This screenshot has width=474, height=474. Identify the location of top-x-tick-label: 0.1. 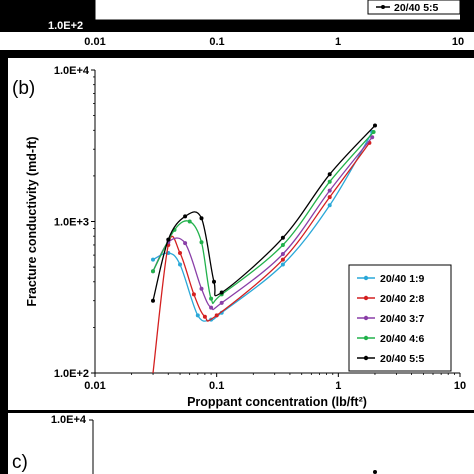
(216, 42).